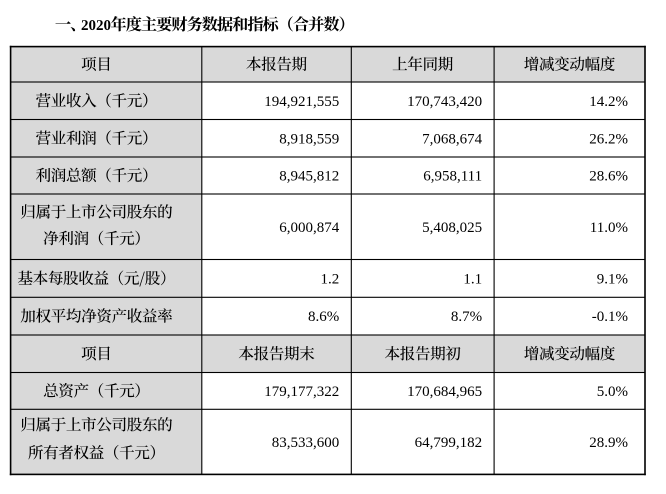 This screenshot has width=666, height=494. What do you see at coordinates (609, 228) in the screenshot?
I see `svg-text: 11.0%` at bounding box center [609, 228].